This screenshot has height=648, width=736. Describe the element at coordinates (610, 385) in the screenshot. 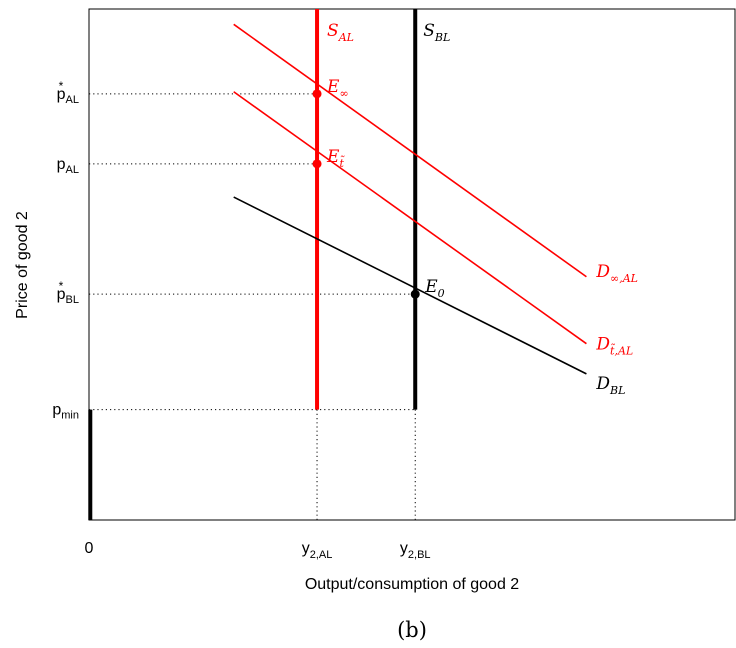

I see `label-d-bl: DBL` at that location.